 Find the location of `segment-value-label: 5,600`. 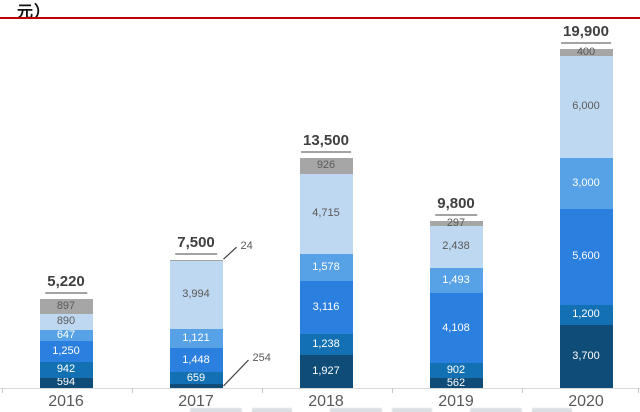

segment-value-label: 5,600 is located at coordinates (586, 256).